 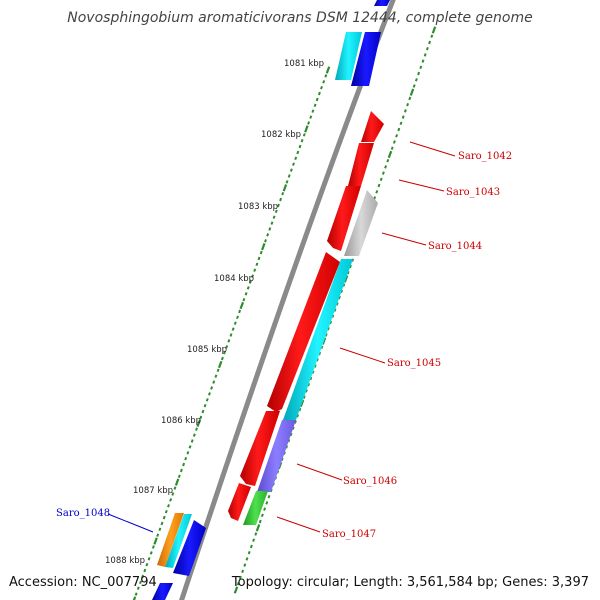 I want to click on gene-label-saro-1047: Saro_1047, so click(x=349, y=534).